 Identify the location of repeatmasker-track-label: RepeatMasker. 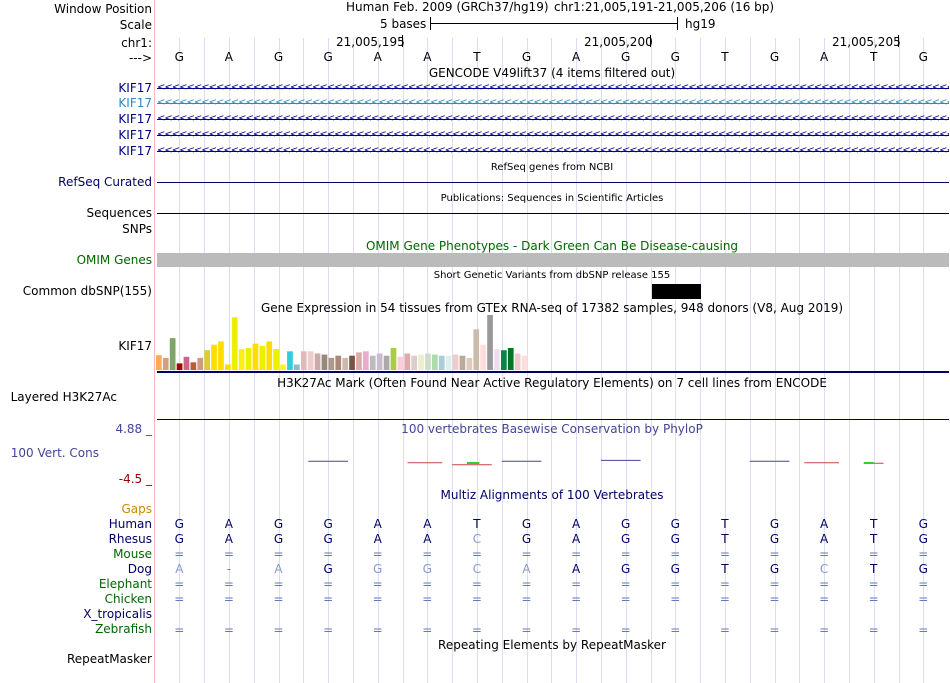
(109, 659).